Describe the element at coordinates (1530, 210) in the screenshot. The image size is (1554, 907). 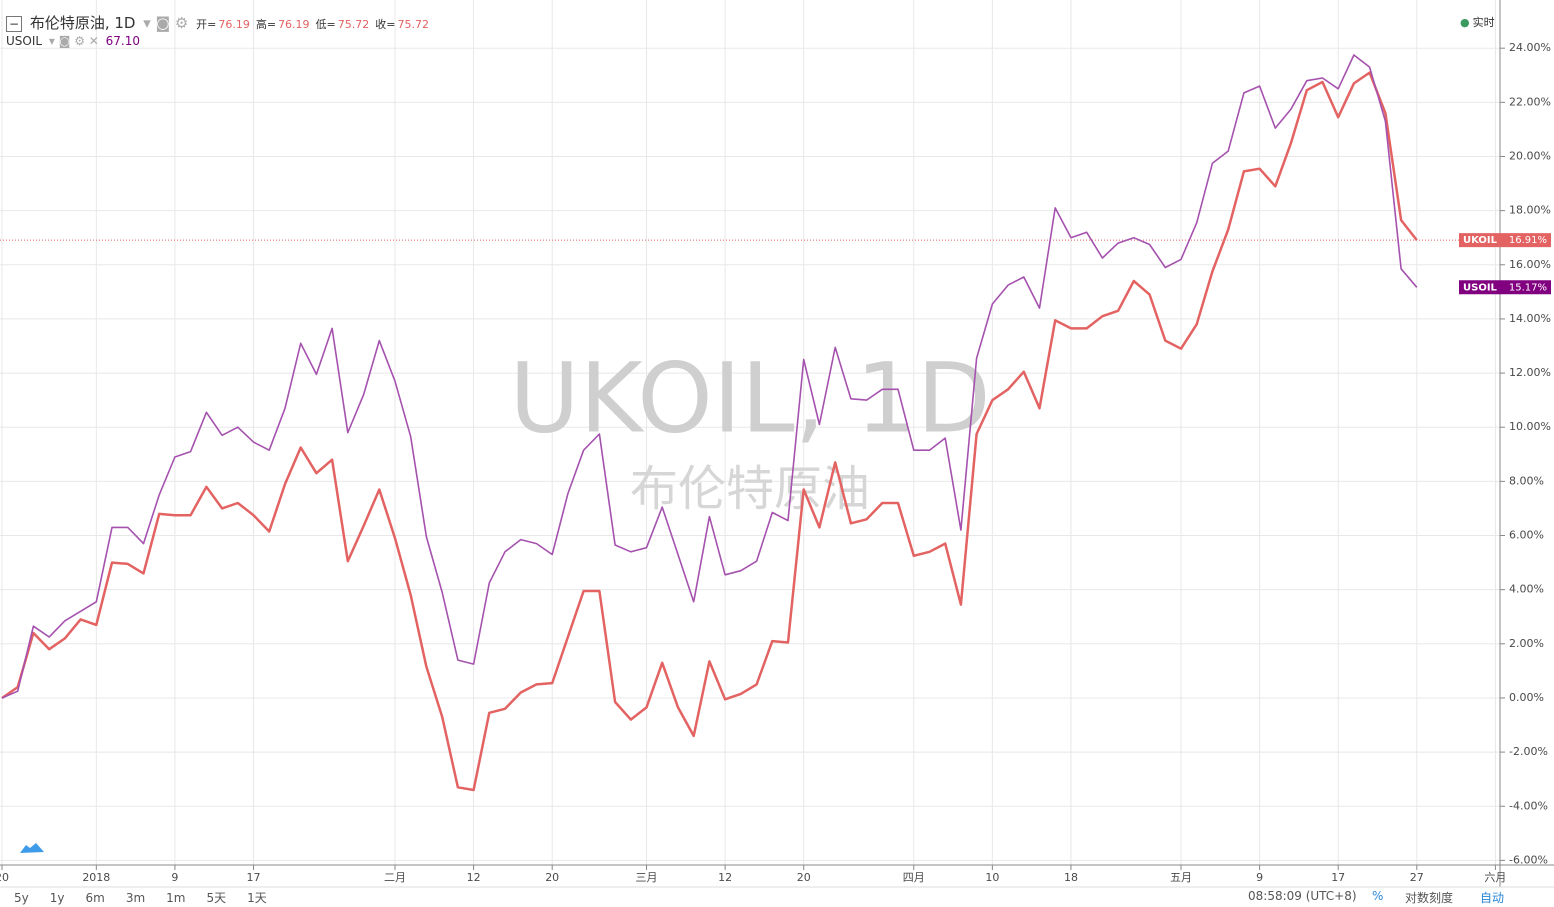
I see `y-tick-label: 18.00%` at that location.